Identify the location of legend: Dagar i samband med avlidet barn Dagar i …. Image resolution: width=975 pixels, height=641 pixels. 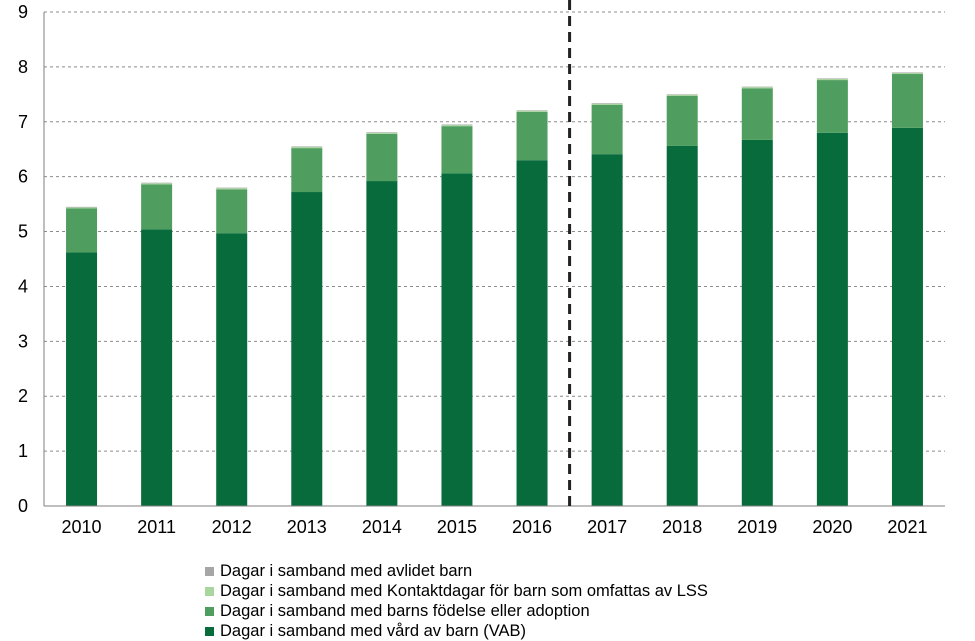
(456, 601).